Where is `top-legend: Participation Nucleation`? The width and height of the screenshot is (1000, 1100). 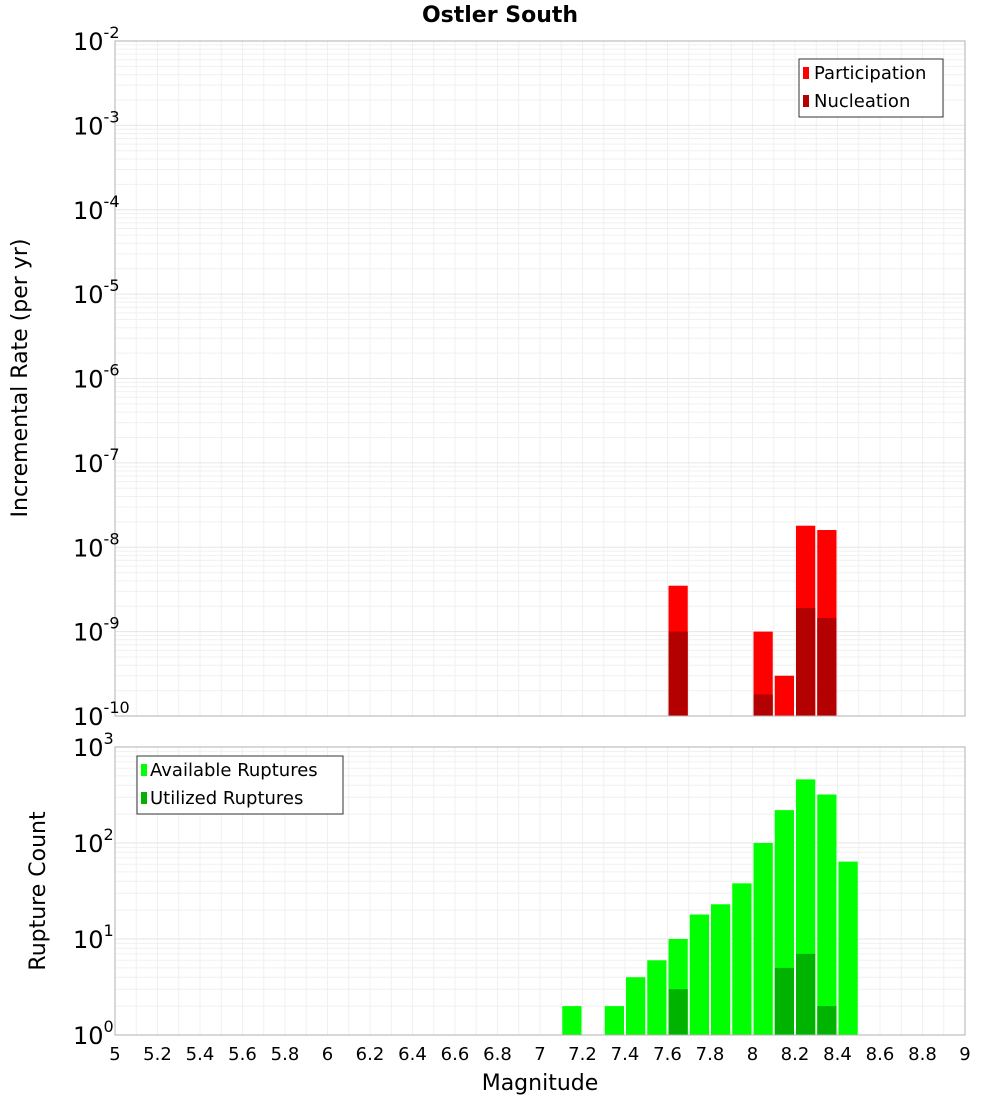 top-legend: Participation Nucleation is located at coordinates (871, 88).